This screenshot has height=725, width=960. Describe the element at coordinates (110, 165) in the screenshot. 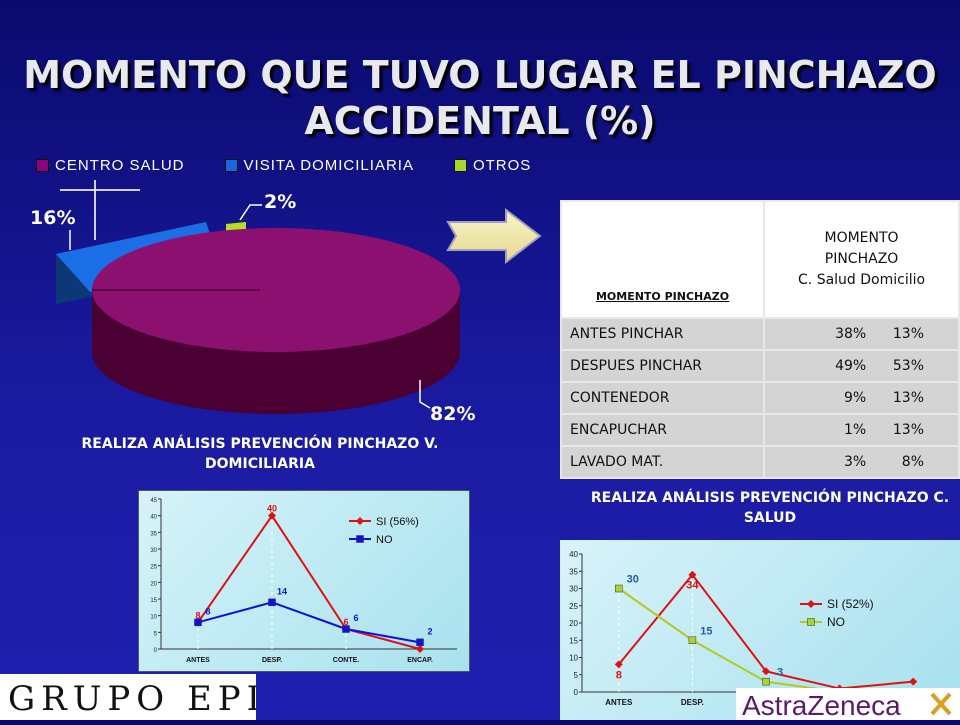

I see `legend-item: CENTRO SALUD` at that location.